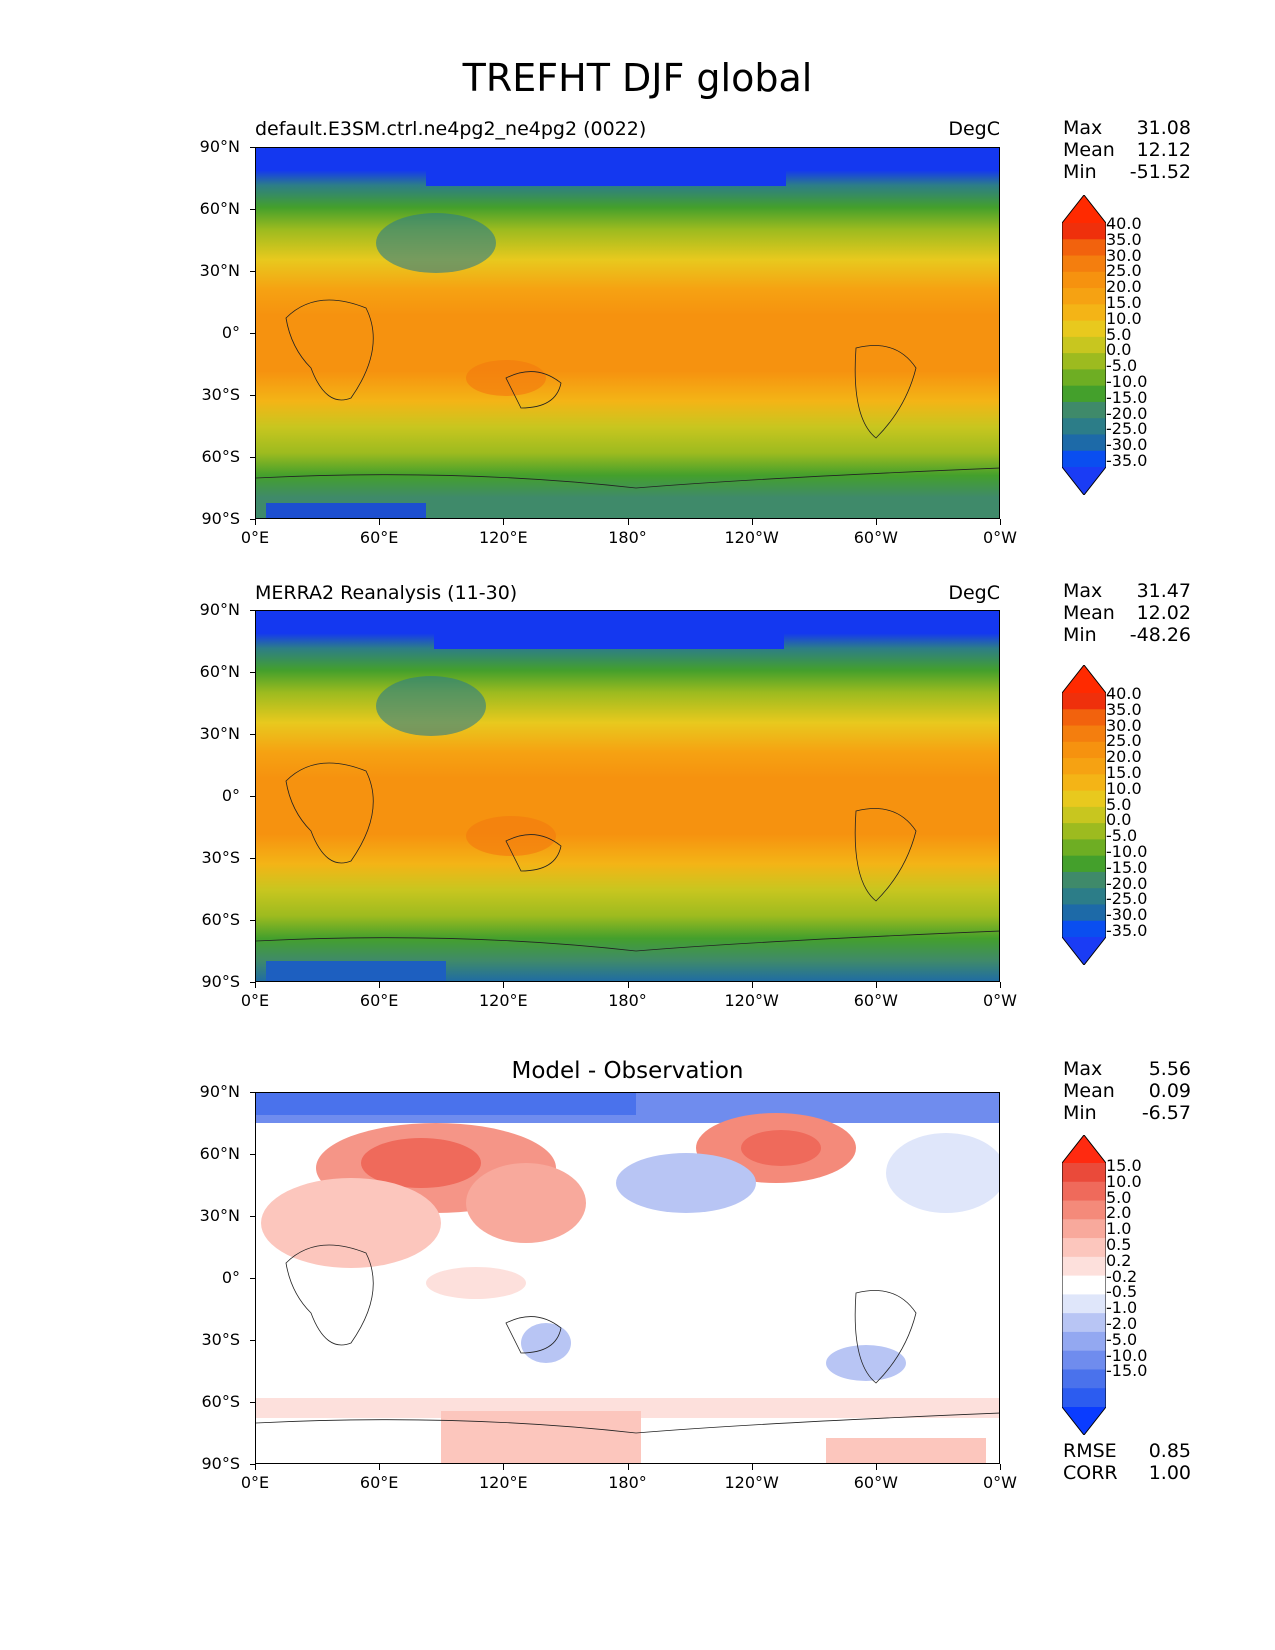  What do you see at coordinates (1124, 709) in the screenshot?
I see `colorbar-tick-label: 35.0` at bounding box center [1124, 709].